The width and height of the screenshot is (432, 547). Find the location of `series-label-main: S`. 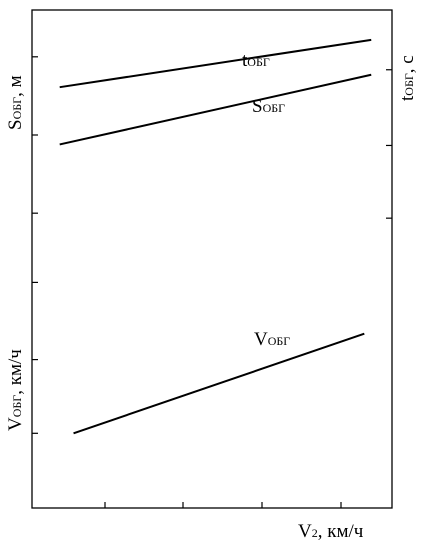

series-label-main: S is located at coordinates (257, 106).